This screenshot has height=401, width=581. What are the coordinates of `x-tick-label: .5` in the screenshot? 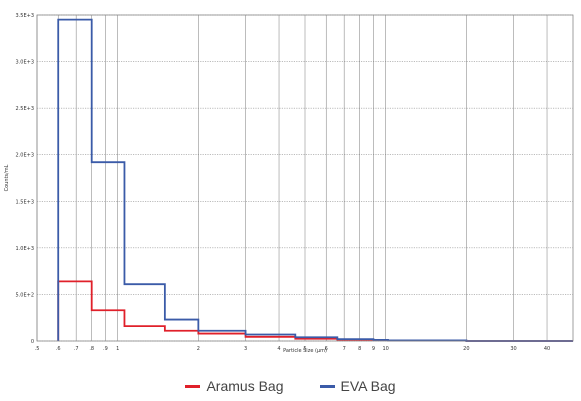 It's located at (37, 349).